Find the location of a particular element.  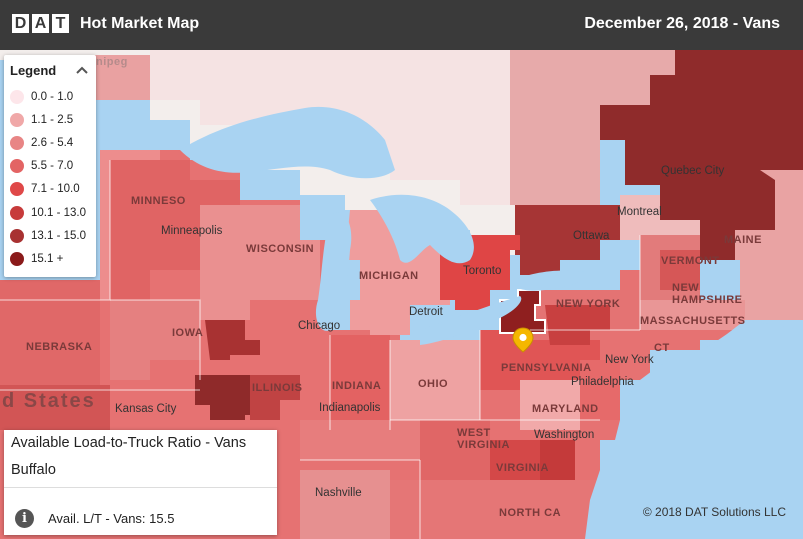

region-ohio is located at coordinates (435, 380).